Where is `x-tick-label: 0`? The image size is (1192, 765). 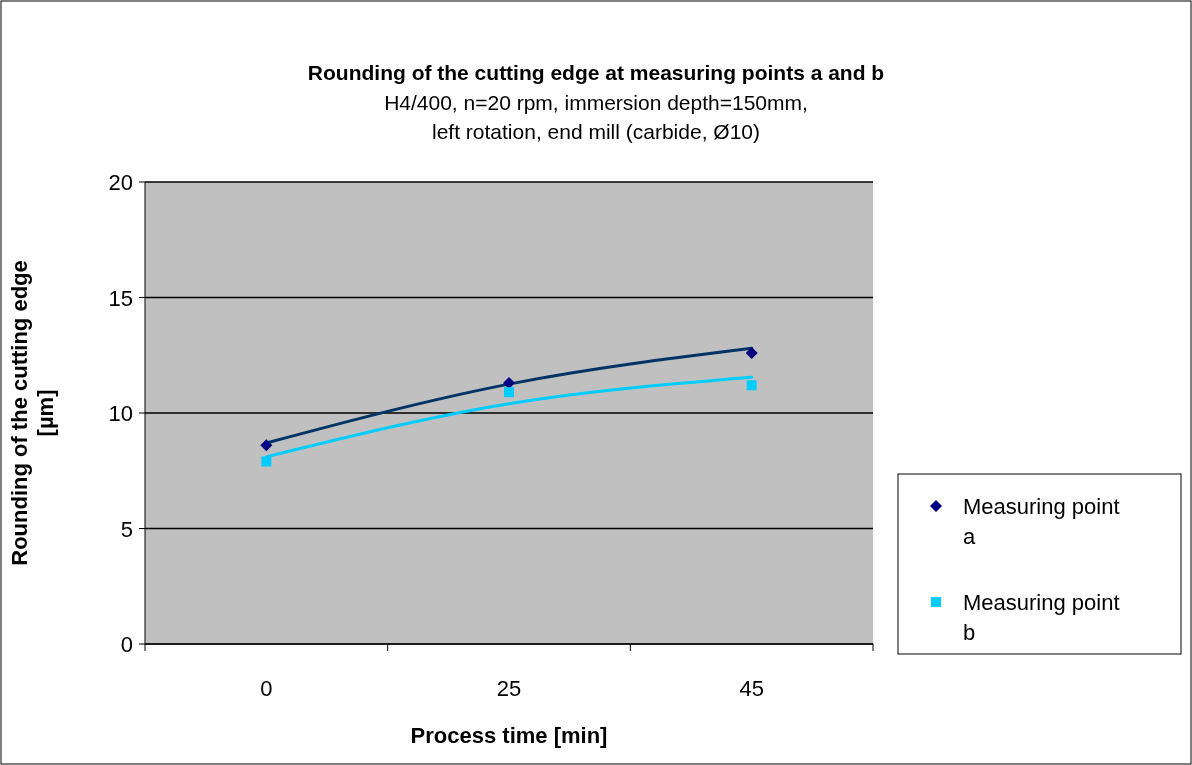
x-tick-label: 0 is located at coordinates (266, 688).